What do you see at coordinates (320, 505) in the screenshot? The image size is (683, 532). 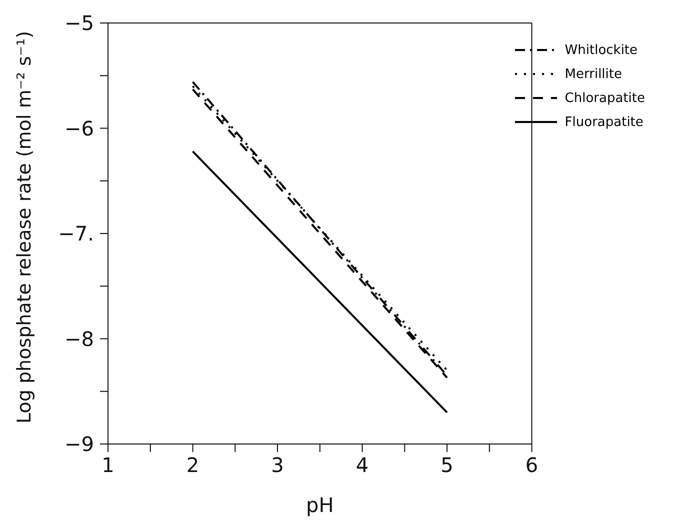 I see `x-axis-title: pH` at bounding box center [320, 505].